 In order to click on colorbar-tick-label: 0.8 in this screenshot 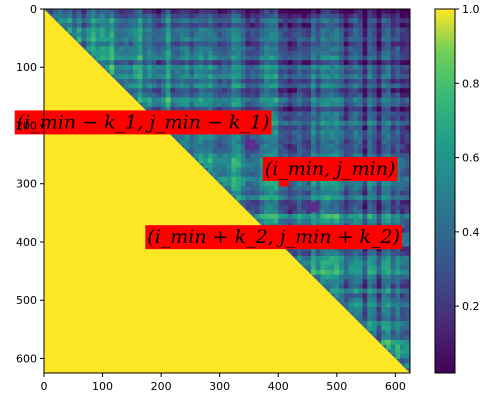, I will do `click(471, 83)`.